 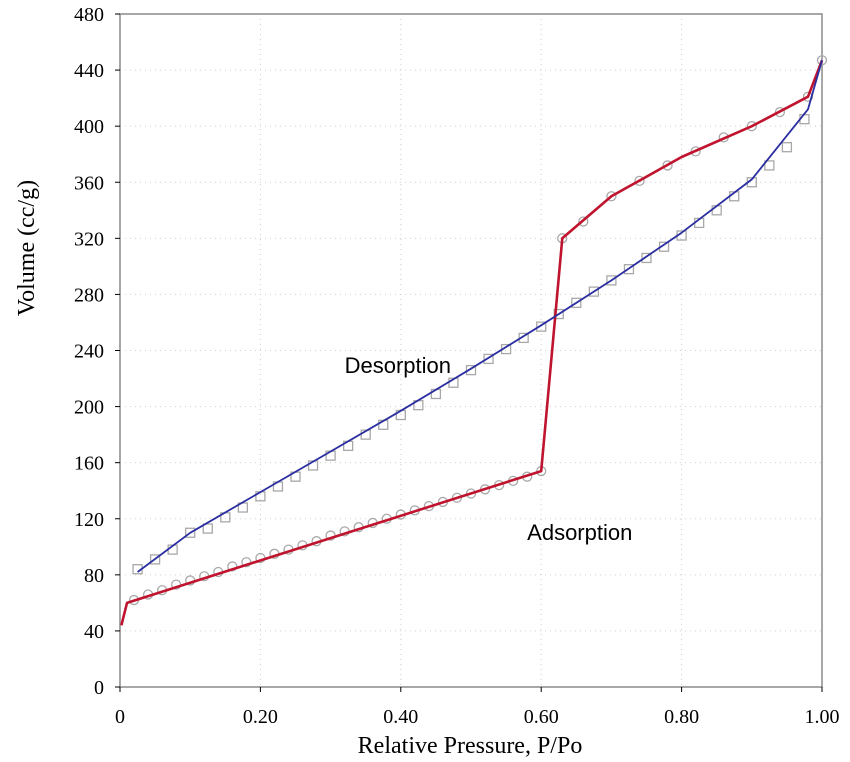 I want to click on y-tick-label: 0, so click(x=99, y=688).